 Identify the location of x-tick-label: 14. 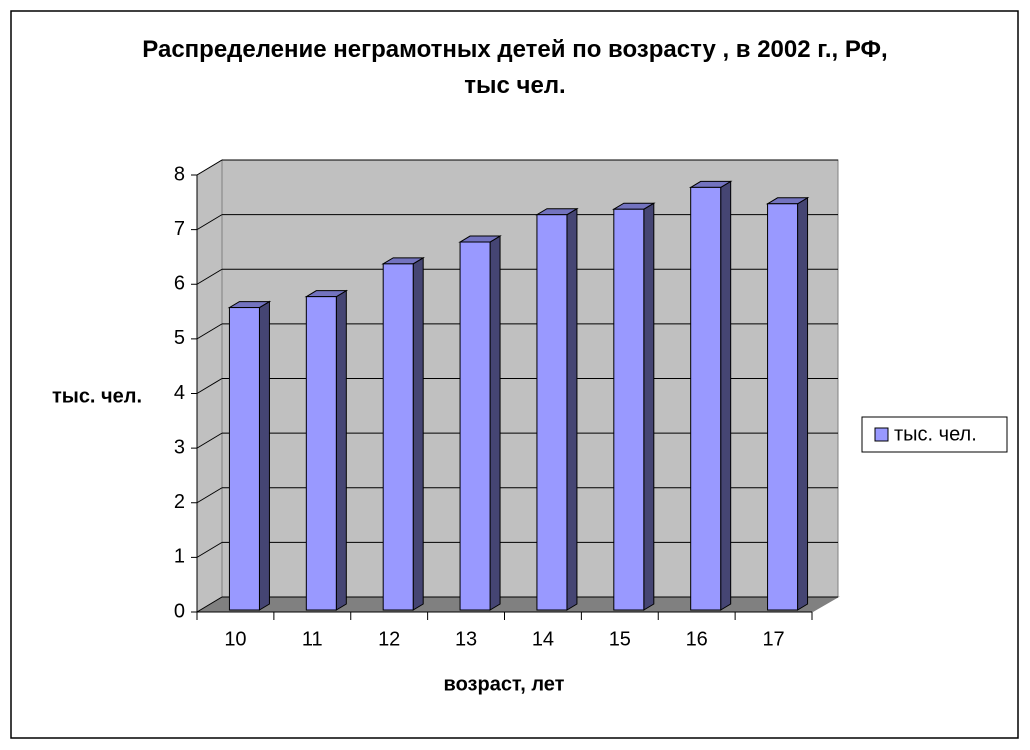
(543, 639).